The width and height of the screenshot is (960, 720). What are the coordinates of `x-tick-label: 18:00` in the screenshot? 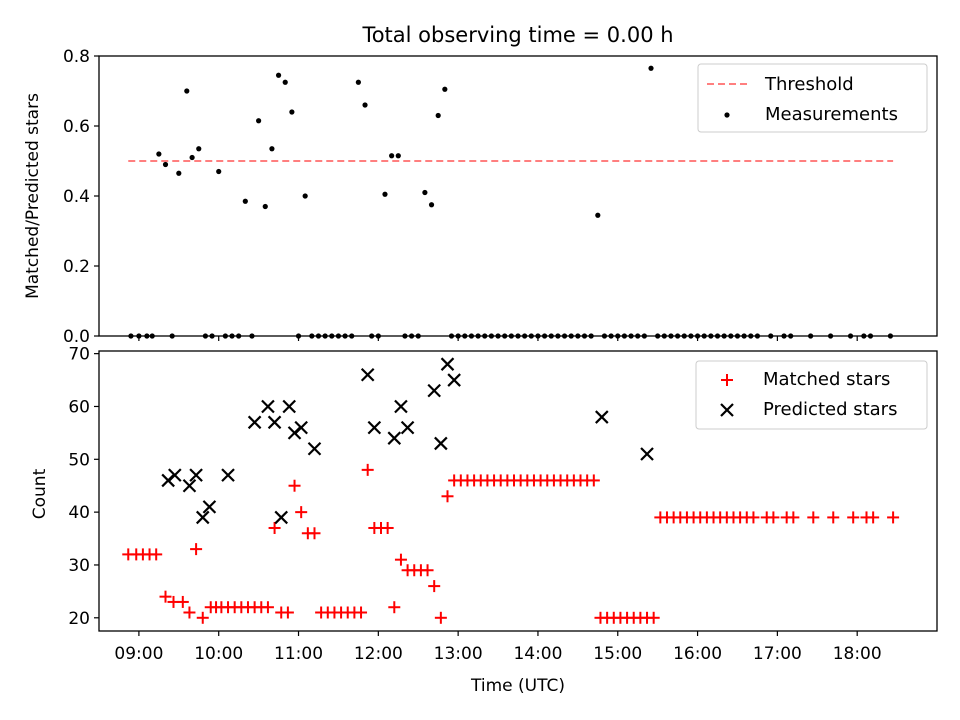 It's located at (857, 654).